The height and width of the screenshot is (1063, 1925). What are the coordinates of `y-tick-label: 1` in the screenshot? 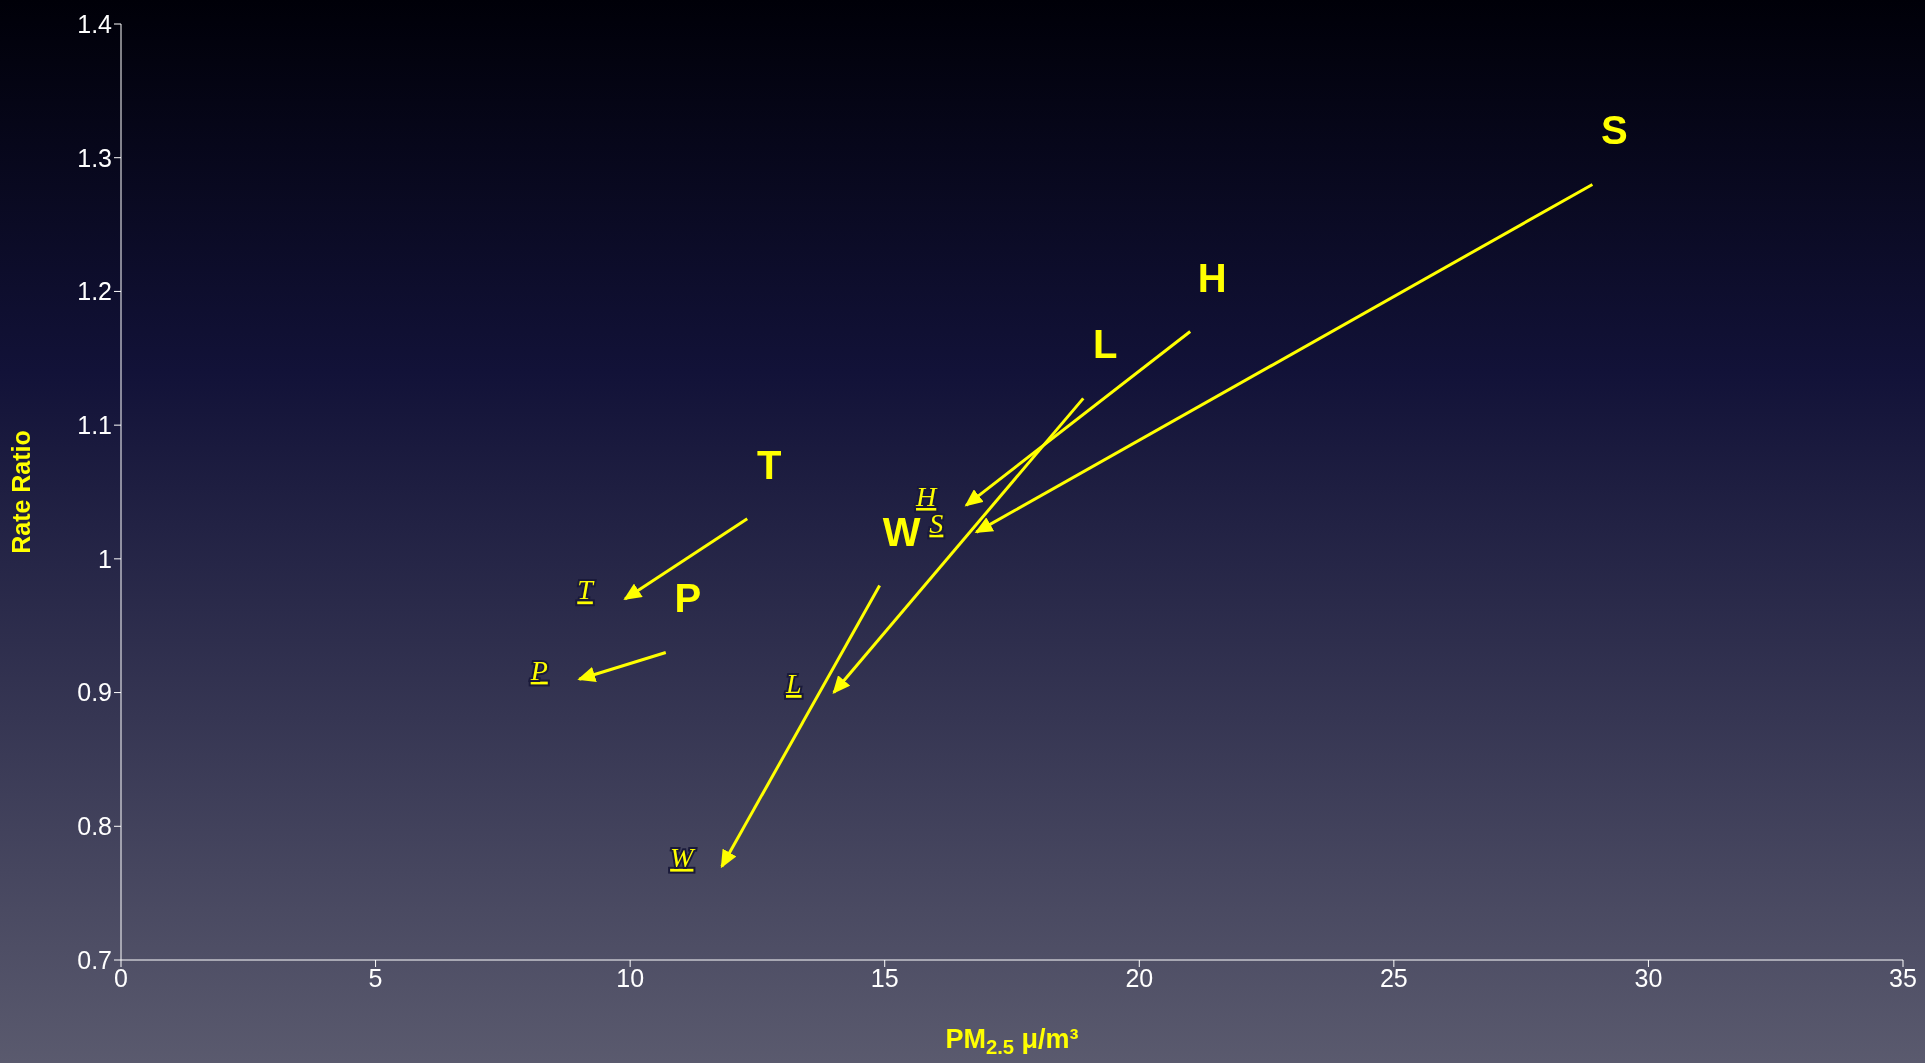 It's located at (105, 558).